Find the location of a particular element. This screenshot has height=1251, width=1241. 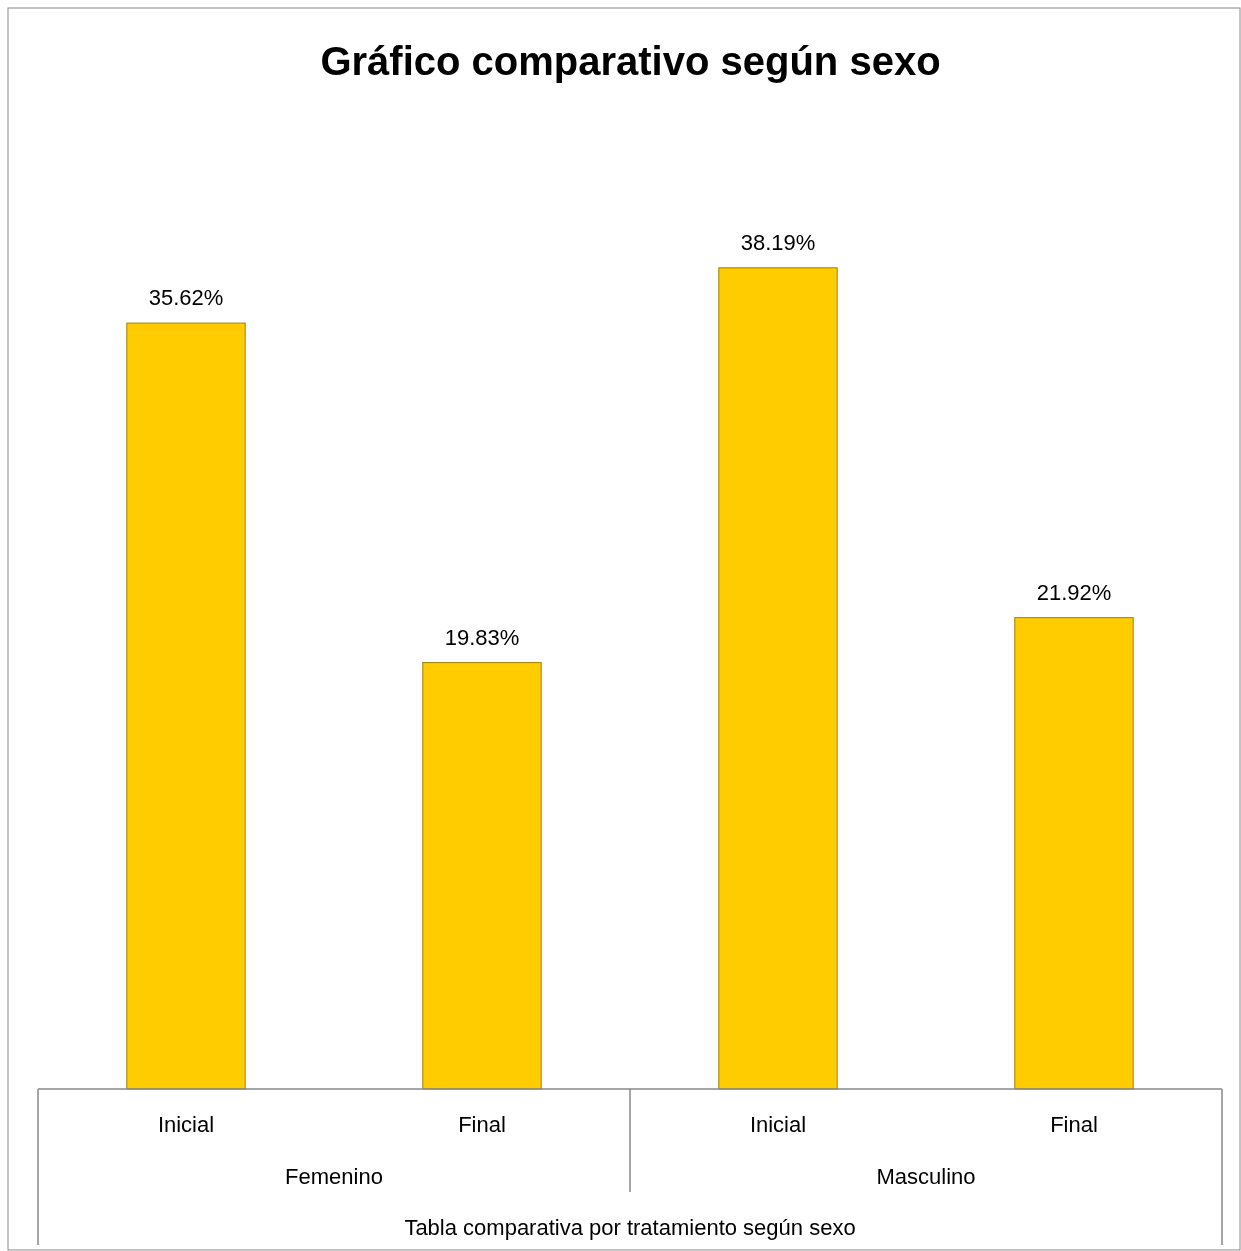

text: Femenino is located at coordinates (334, 1176).